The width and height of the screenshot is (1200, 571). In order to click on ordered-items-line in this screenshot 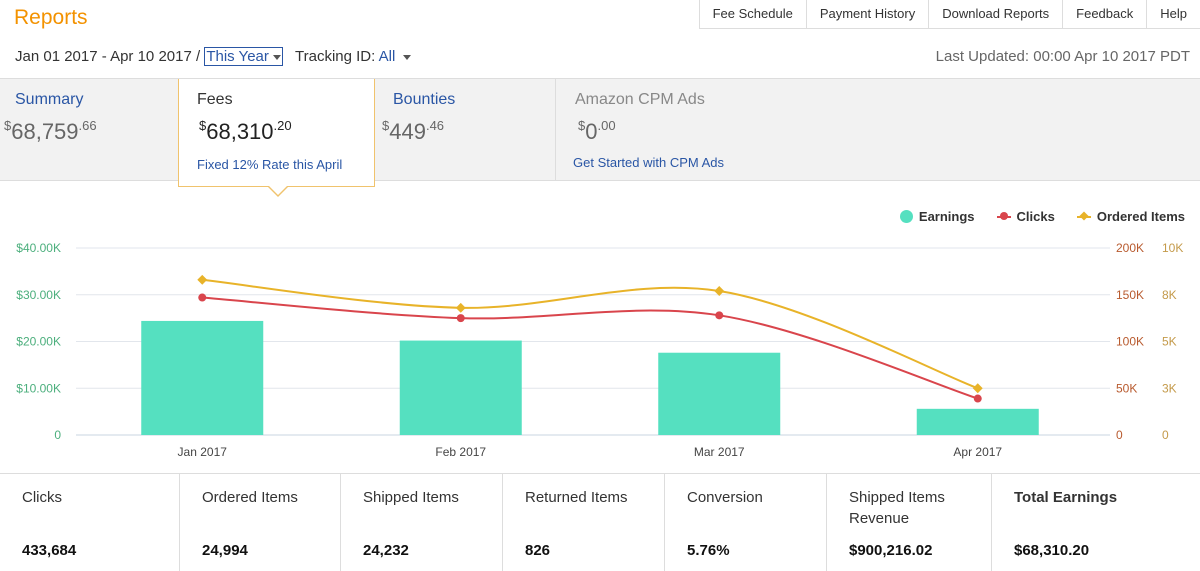, I will do `click(590, 334)`.